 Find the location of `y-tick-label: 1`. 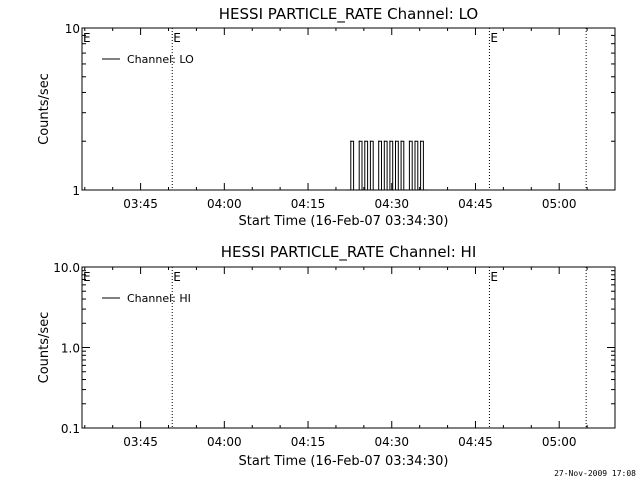

y-tick-label: 1 is located at coordinates (76, 191).